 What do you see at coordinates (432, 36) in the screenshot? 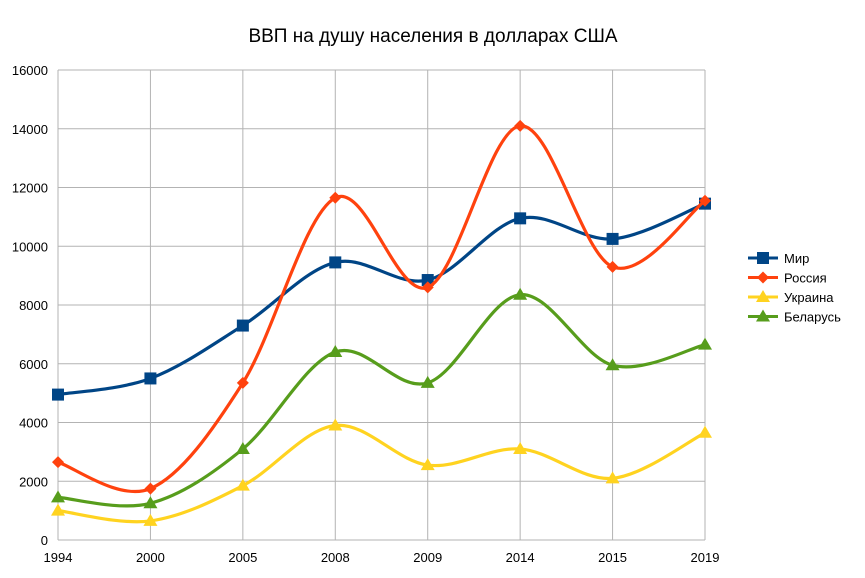
I see `chart-title: ВВП на душу населения в долларах США` at bounding box center [432, 36].